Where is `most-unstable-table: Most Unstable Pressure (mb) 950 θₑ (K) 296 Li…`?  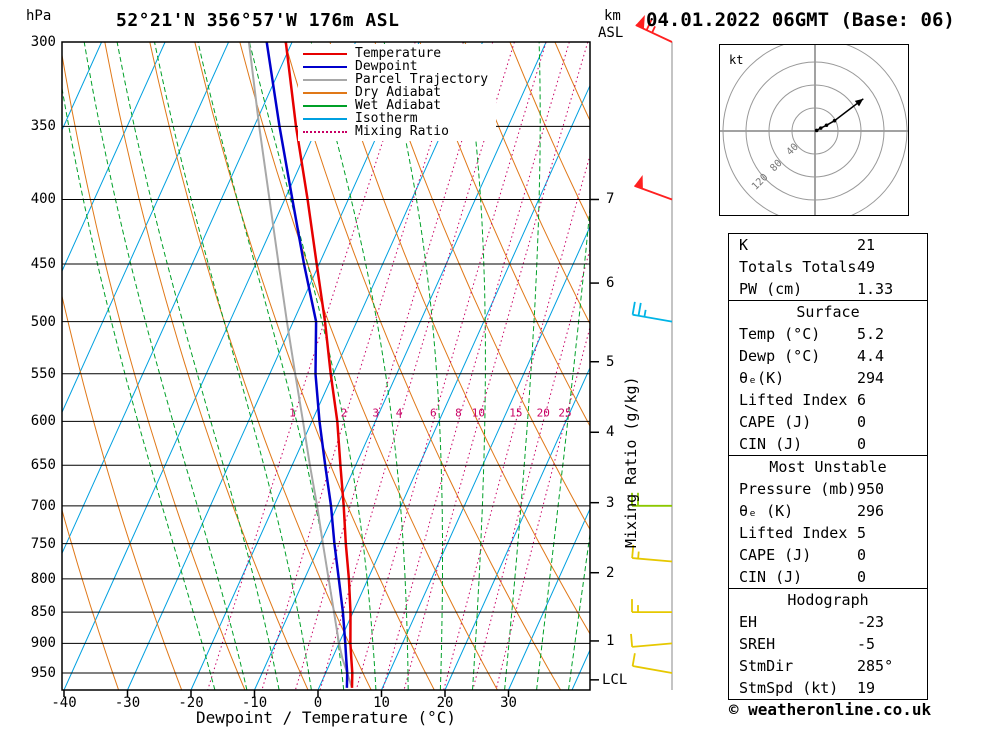 most-unstable-table: Most Unstable Pressure (mb) 950 θₑ (K) 296 Li… is located at coordinates (828, 522).